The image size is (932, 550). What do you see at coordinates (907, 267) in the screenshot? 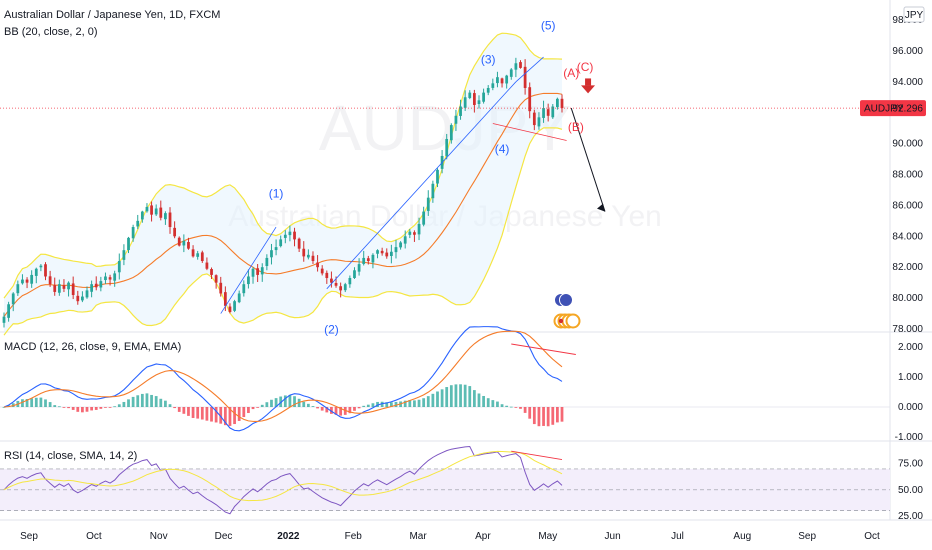
I see `price-axis-tick: 82.000` at bounding box center [907, 267].